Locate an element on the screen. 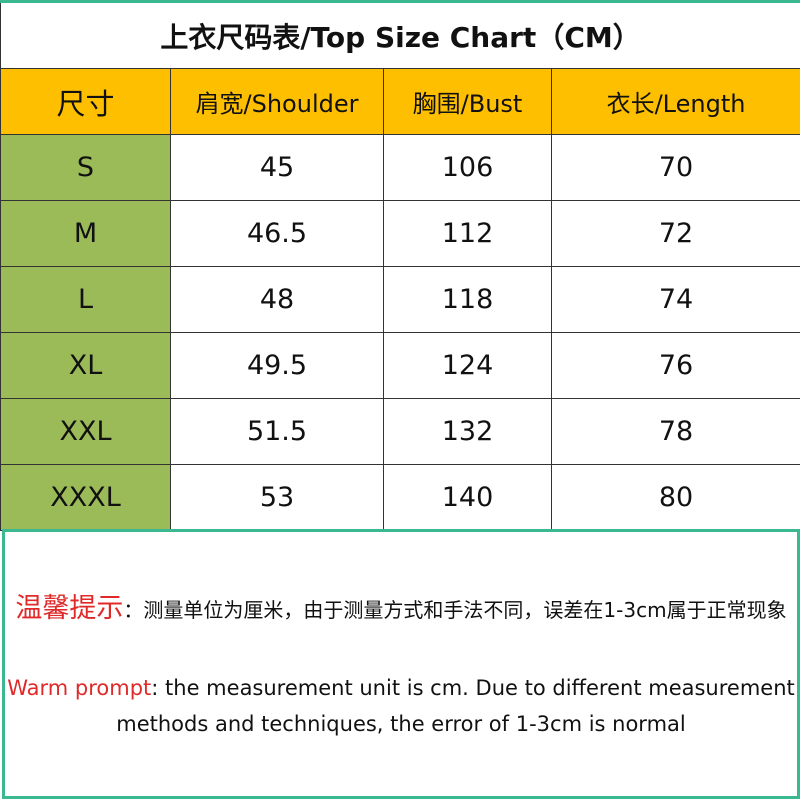 The image size is (800, 800). cell-length: 78 is located at coordinates (675, 431).